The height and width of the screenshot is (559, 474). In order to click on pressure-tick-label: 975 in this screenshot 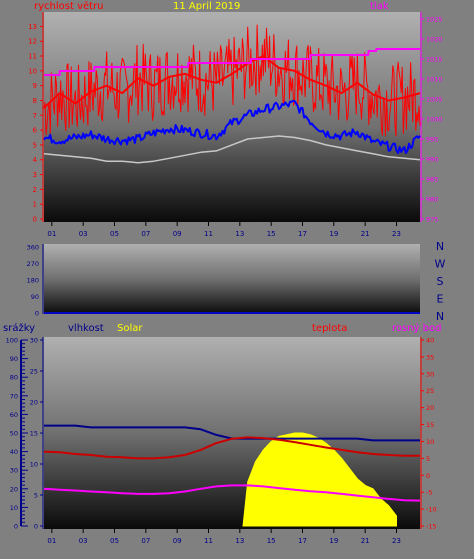, I will do `click(432, 220)`.